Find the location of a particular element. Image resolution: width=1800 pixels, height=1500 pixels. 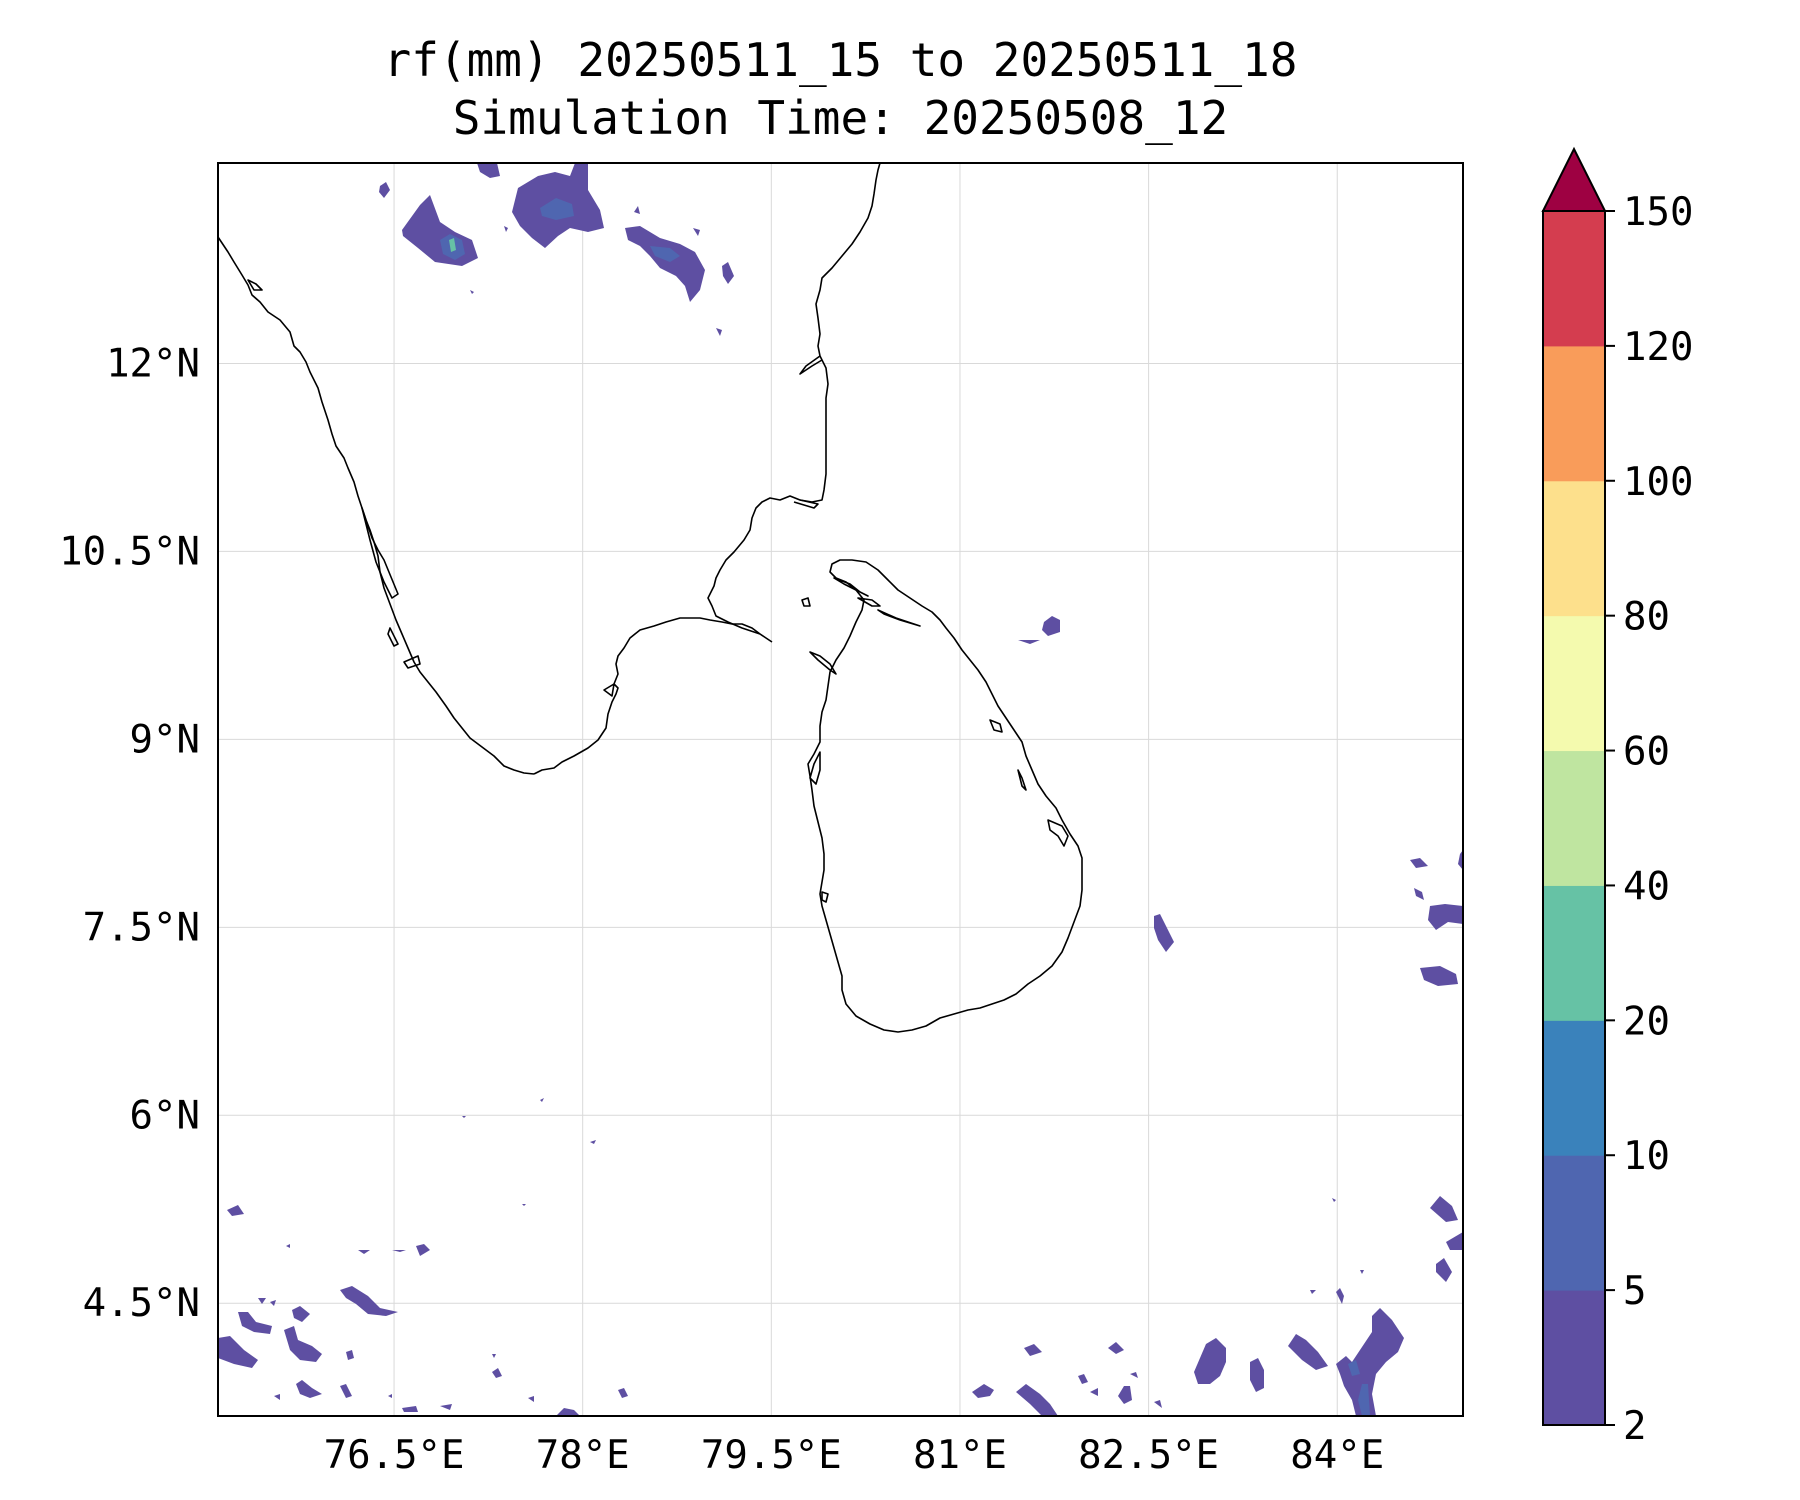

colorbar-outline is located at coordinates (1574, 818).